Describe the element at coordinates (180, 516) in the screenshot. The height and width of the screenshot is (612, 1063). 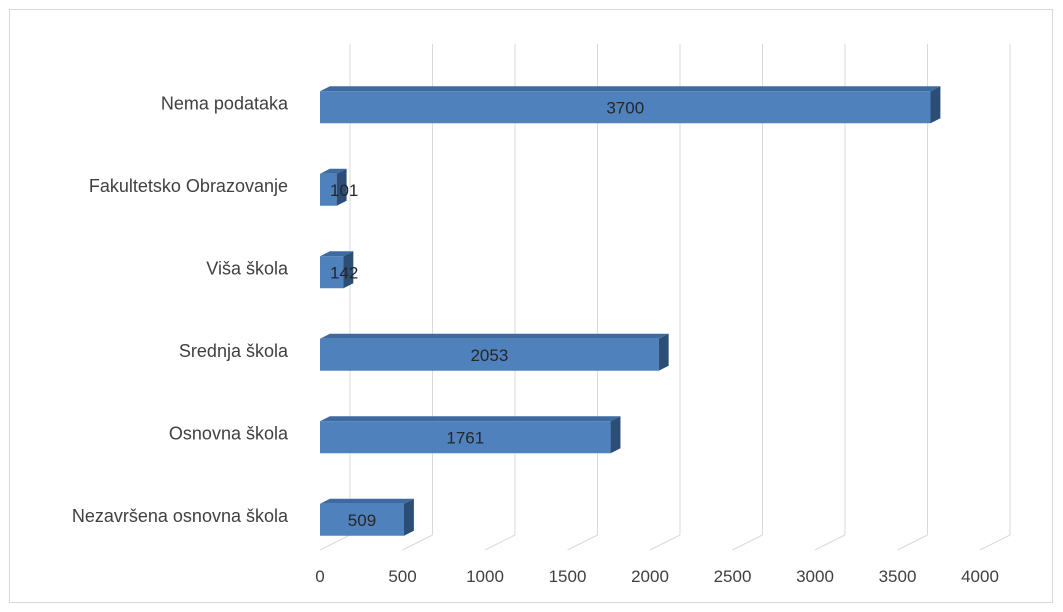
I see `category-label: Nezavršena osnovna škola` at that location.